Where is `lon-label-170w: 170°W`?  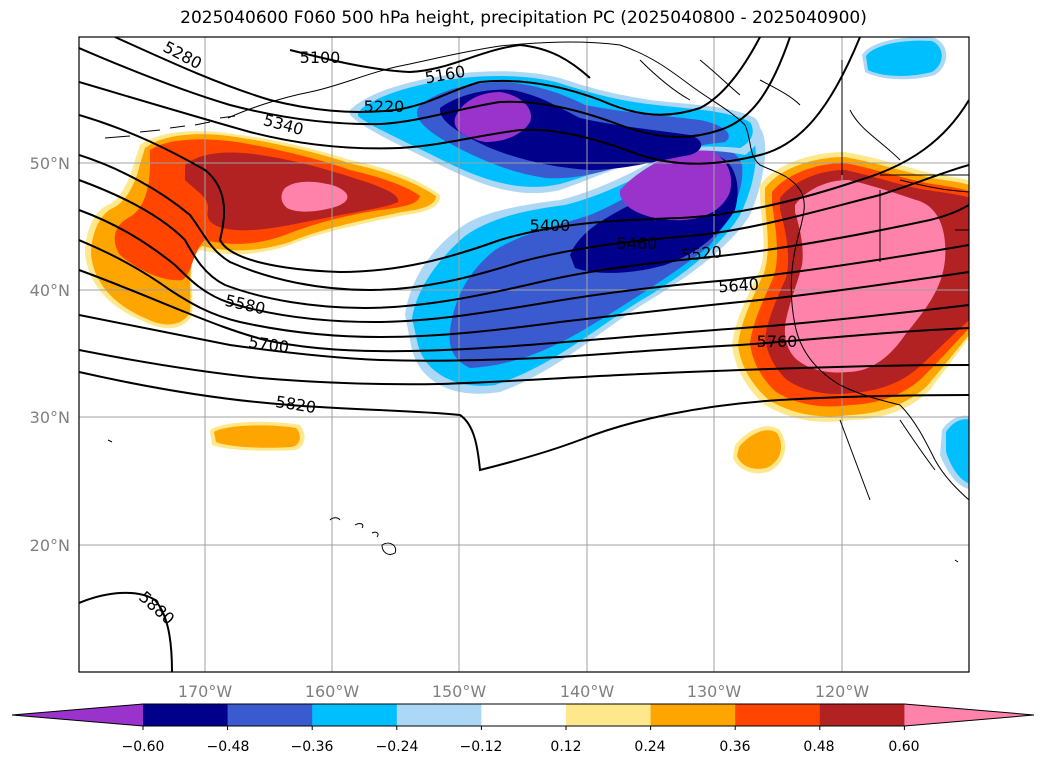 lon-label-170w: 170°W is located at coordinates (205, 691).